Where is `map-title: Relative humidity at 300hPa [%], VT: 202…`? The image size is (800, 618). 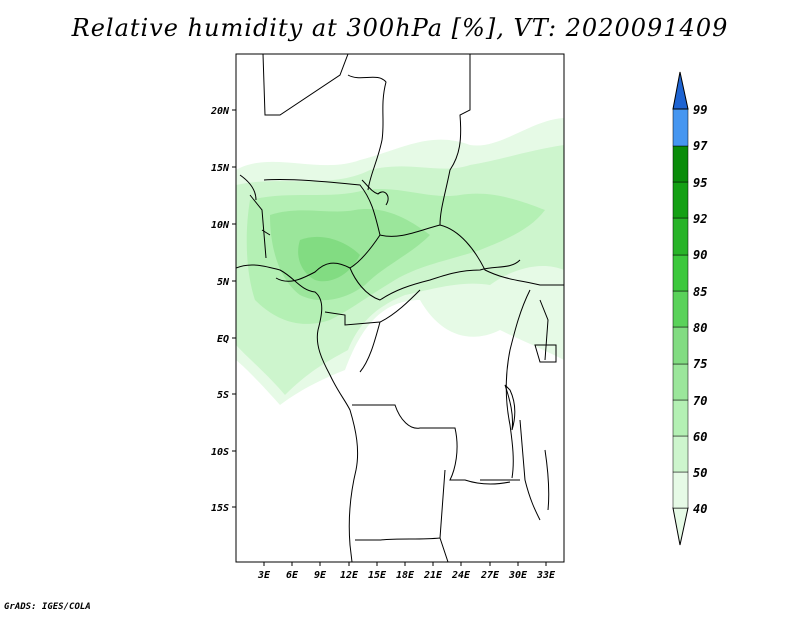 map-title: Relative humidity at 300hPa [%], VT: 202… is located at coordinates (400, 28).